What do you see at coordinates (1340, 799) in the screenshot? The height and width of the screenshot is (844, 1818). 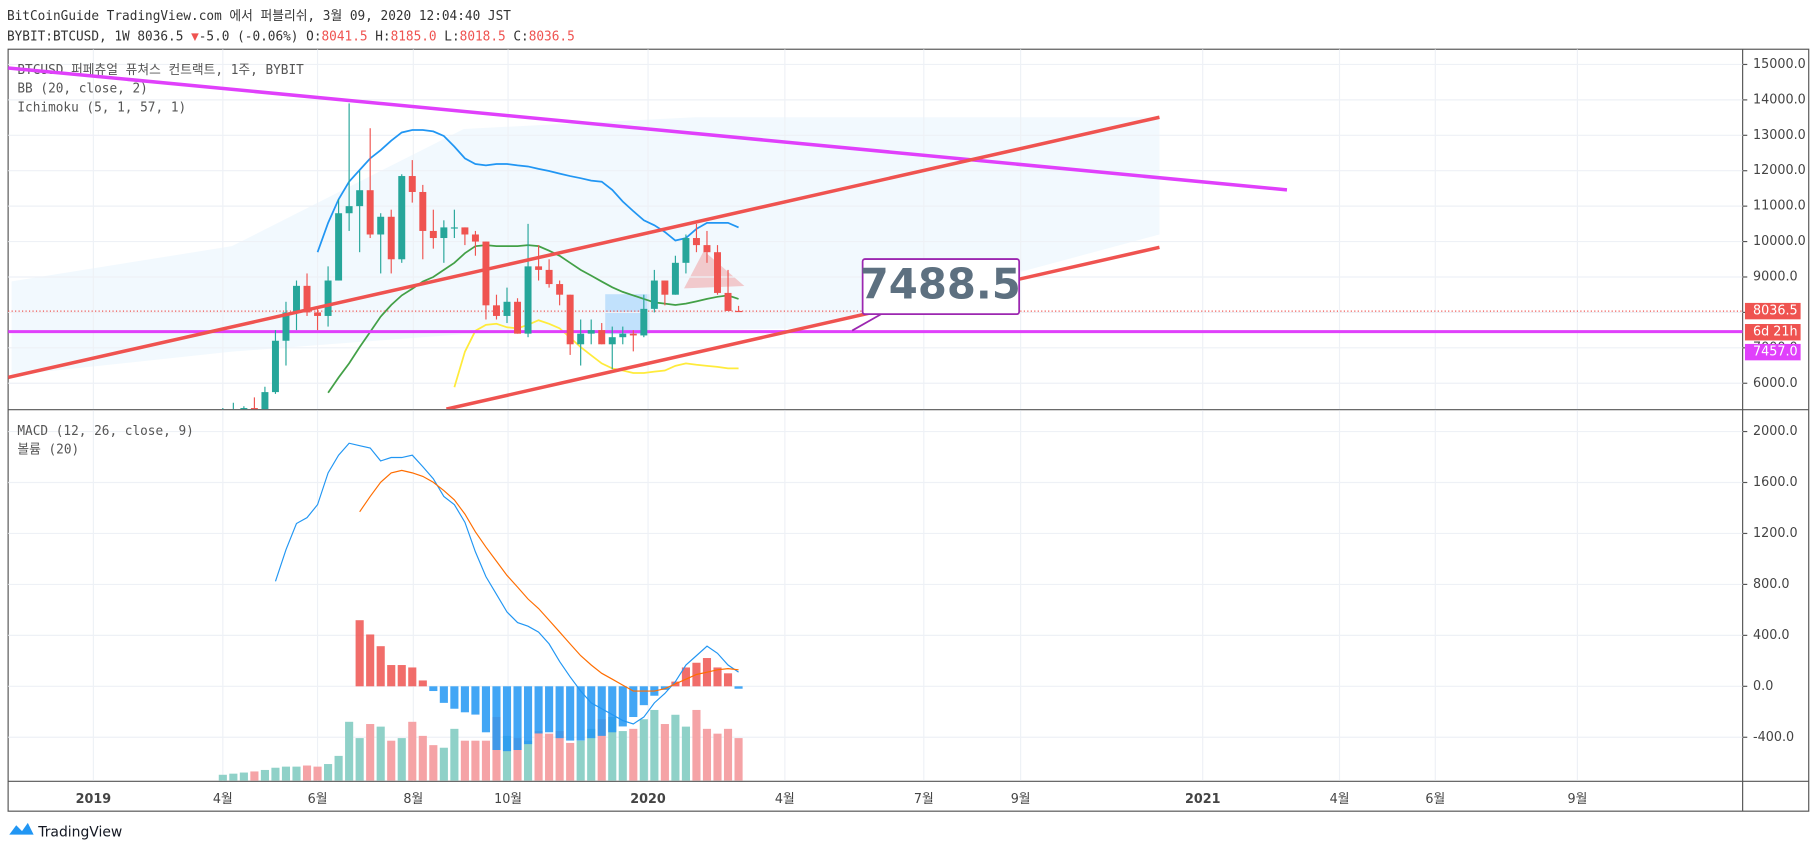 I see `x-tick-label: 4월` at bounding box center [1340, 799].